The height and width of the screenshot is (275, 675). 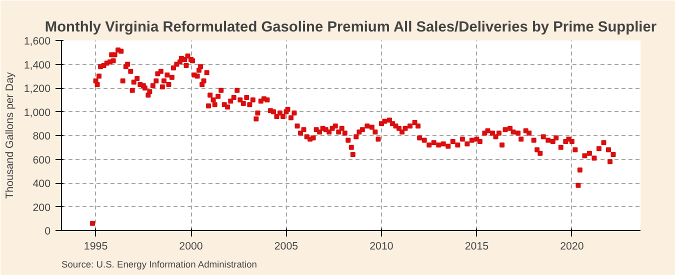 What do you see at coordinates (37, 65) in the screenshot?
I see `y-tick-label: 1,400` at bounding box center [37, 65].